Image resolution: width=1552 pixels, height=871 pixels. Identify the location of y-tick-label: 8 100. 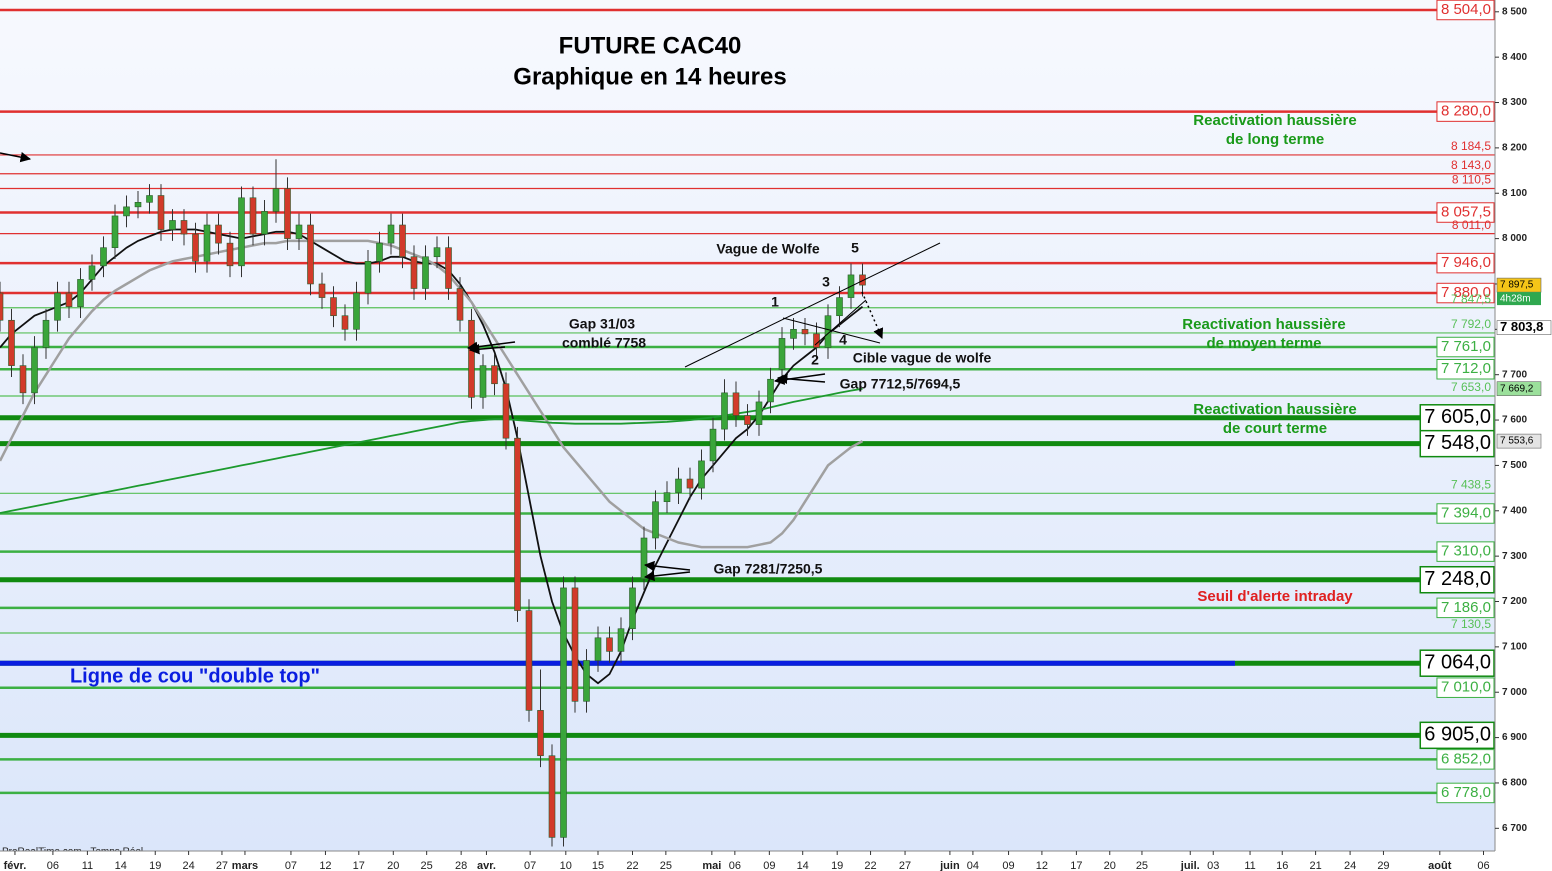
(1514, 193).